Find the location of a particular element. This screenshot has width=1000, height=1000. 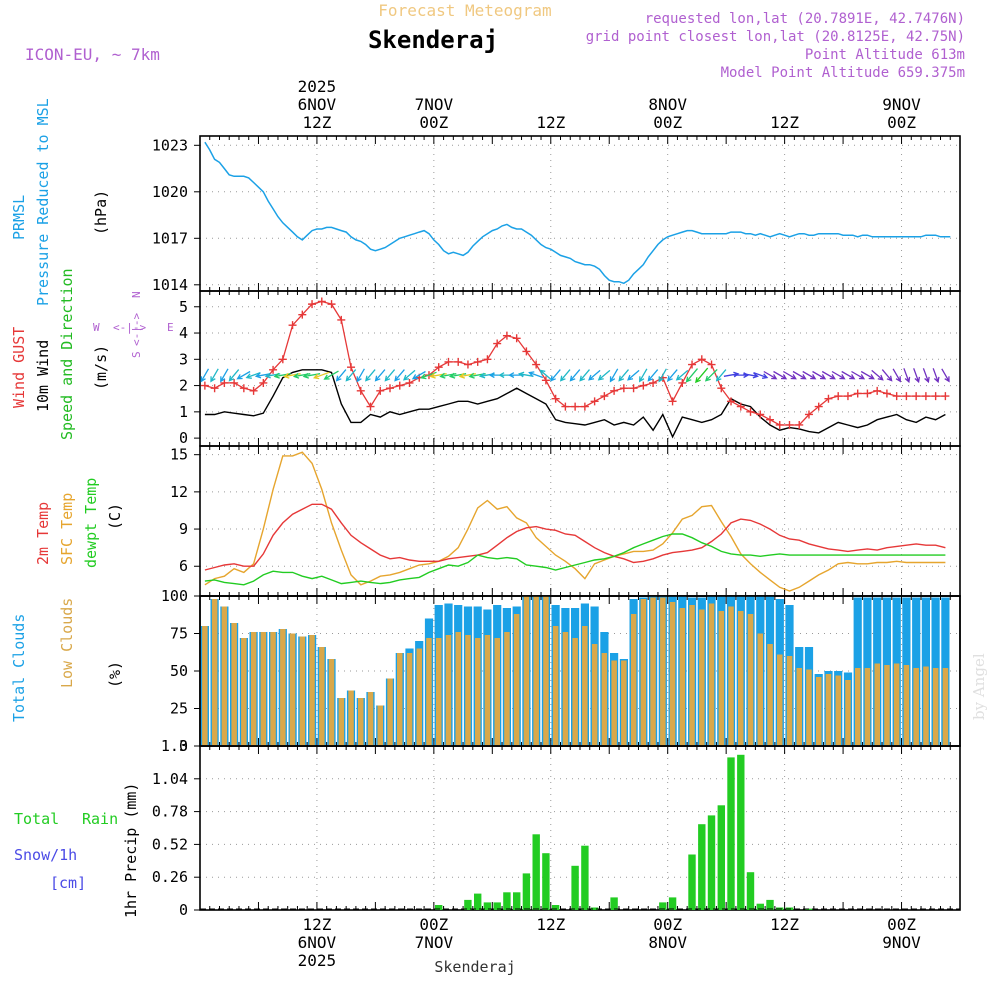

temp-2m-label: 2m Temp is located at coordinates (43, 533).